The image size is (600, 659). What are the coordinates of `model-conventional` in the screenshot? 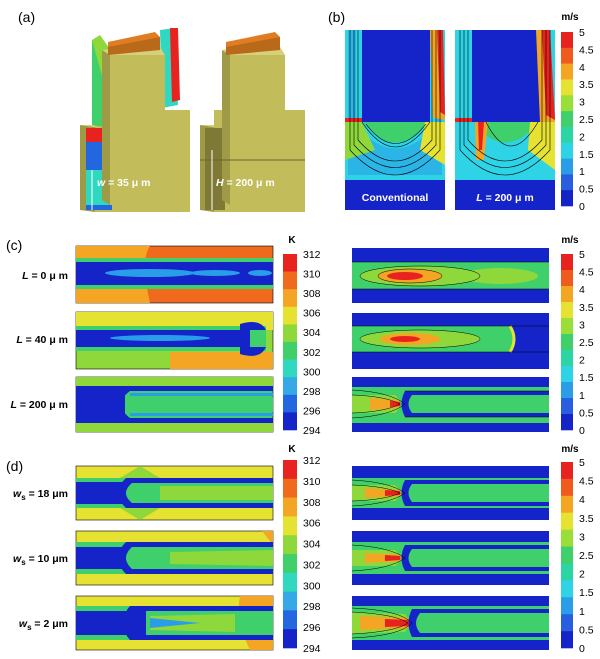 It's located at (135, 120).